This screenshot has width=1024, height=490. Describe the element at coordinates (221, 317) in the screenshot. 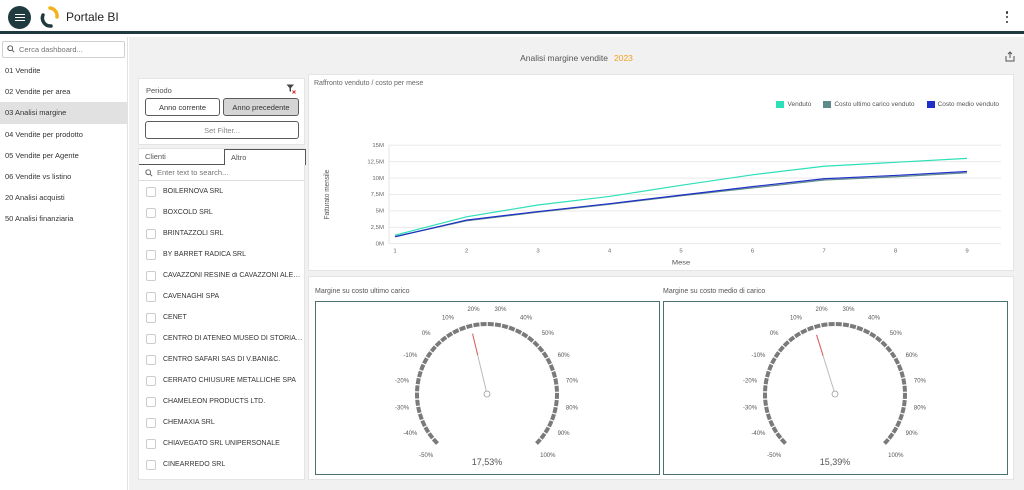

I see `customer-list-item: CENET` at that location.